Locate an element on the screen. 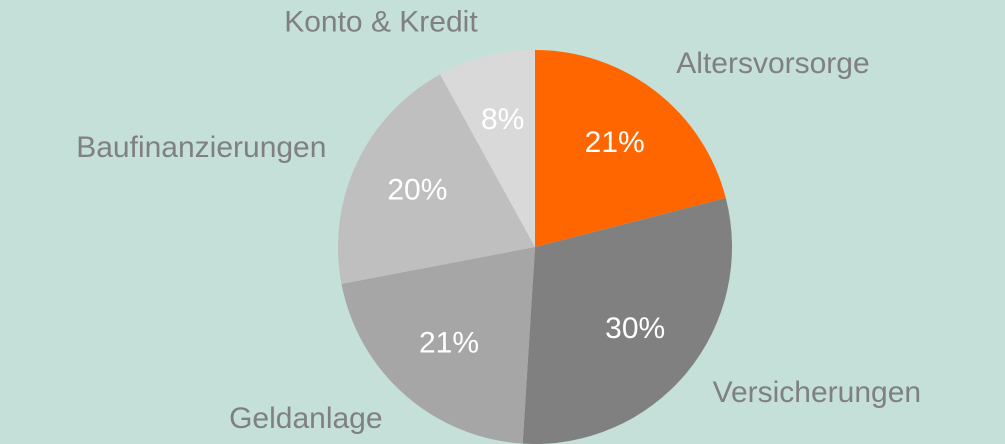 The width and height of the screenshot is (1005, 444). category-label: Geldanlage is located at coordinates (305, 418).